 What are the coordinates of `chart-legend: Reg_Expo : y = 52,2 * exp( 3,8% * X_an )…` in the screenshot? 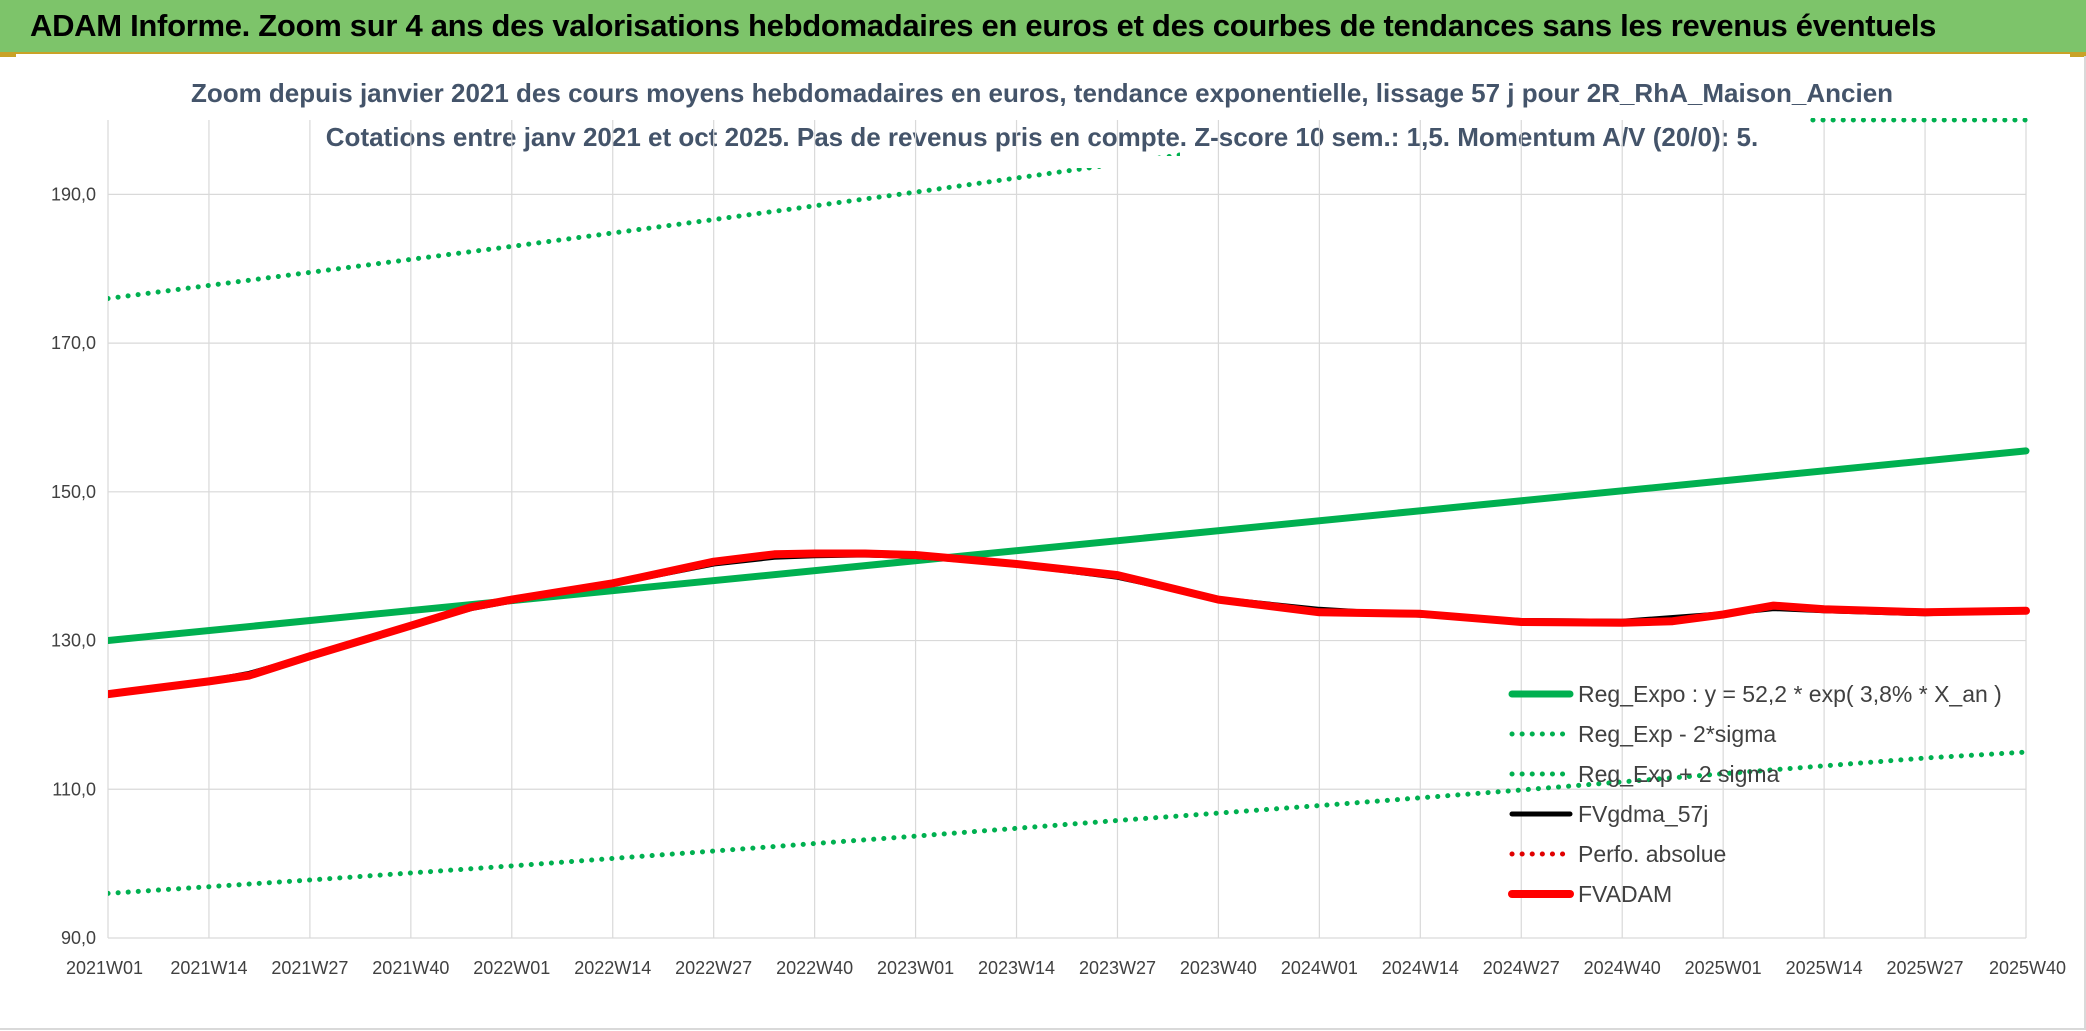 It's located at (1755, 794).